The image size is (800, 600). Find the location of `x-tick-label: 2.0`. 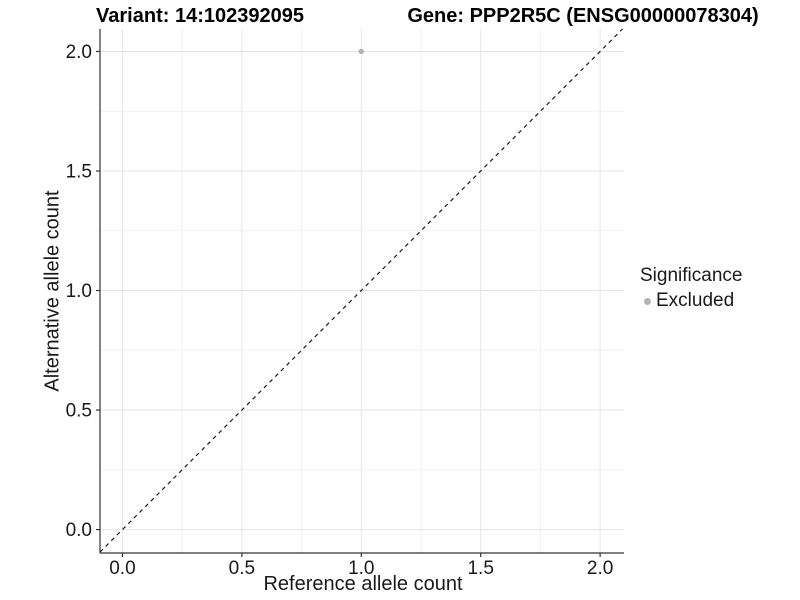

x-tick-label: 2.0 is located at coordinates (600, 568).